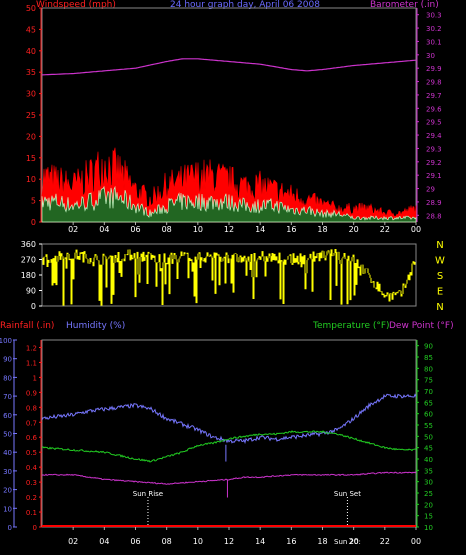  Describe the element at coordinates (76, 5) in the screenshot. I see `windspeed-axis-label: Windspeed (mph)` at that location.